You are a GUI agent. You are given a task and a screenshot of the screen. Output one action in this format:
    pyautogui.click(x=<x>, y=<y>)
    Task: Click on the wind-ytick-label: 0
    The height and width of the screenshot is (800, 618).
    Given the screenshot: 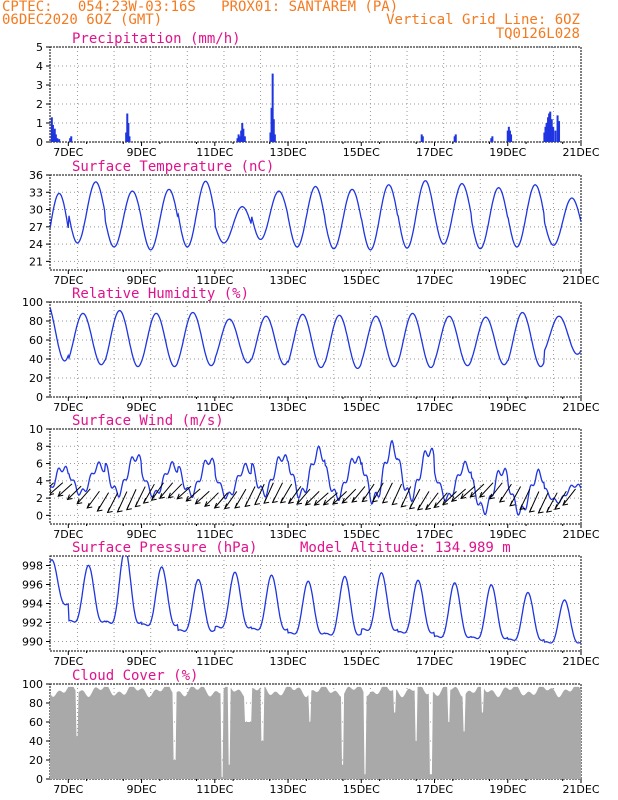 What is the action you would take?
    pyautogui.click(x=39, y=515)
    